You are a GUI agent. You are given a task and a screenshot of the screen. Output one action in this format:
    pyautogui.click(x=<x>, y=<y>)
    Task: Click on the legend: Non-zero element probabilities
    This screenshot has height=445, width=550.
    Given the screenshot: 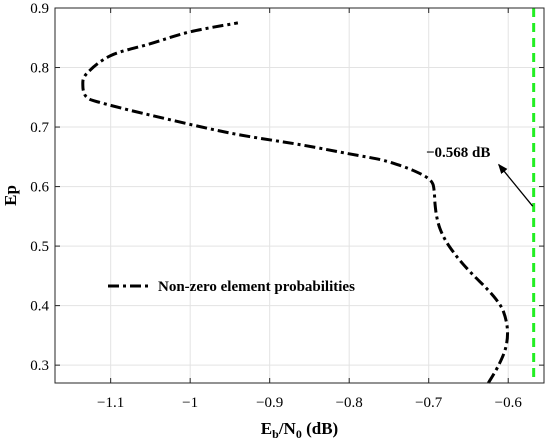 What is the action you would take?
    pyautogui.click(x=231, y=287)
    